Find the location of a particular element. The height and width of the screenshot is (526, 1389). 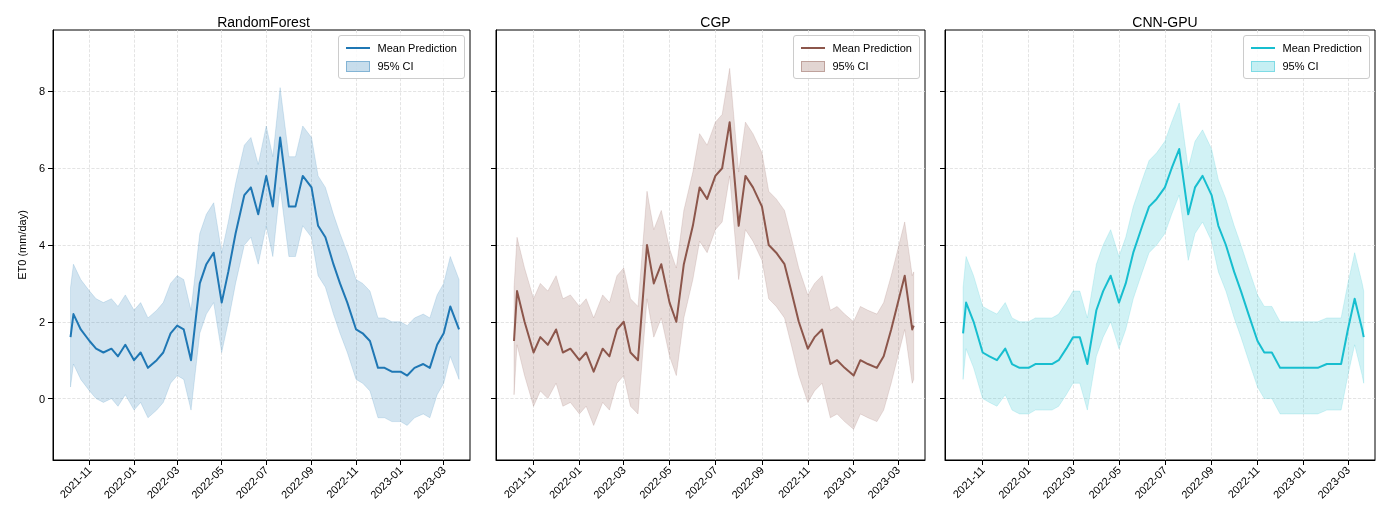

y-tick-label: 4 is located at coordinates (41, 245).